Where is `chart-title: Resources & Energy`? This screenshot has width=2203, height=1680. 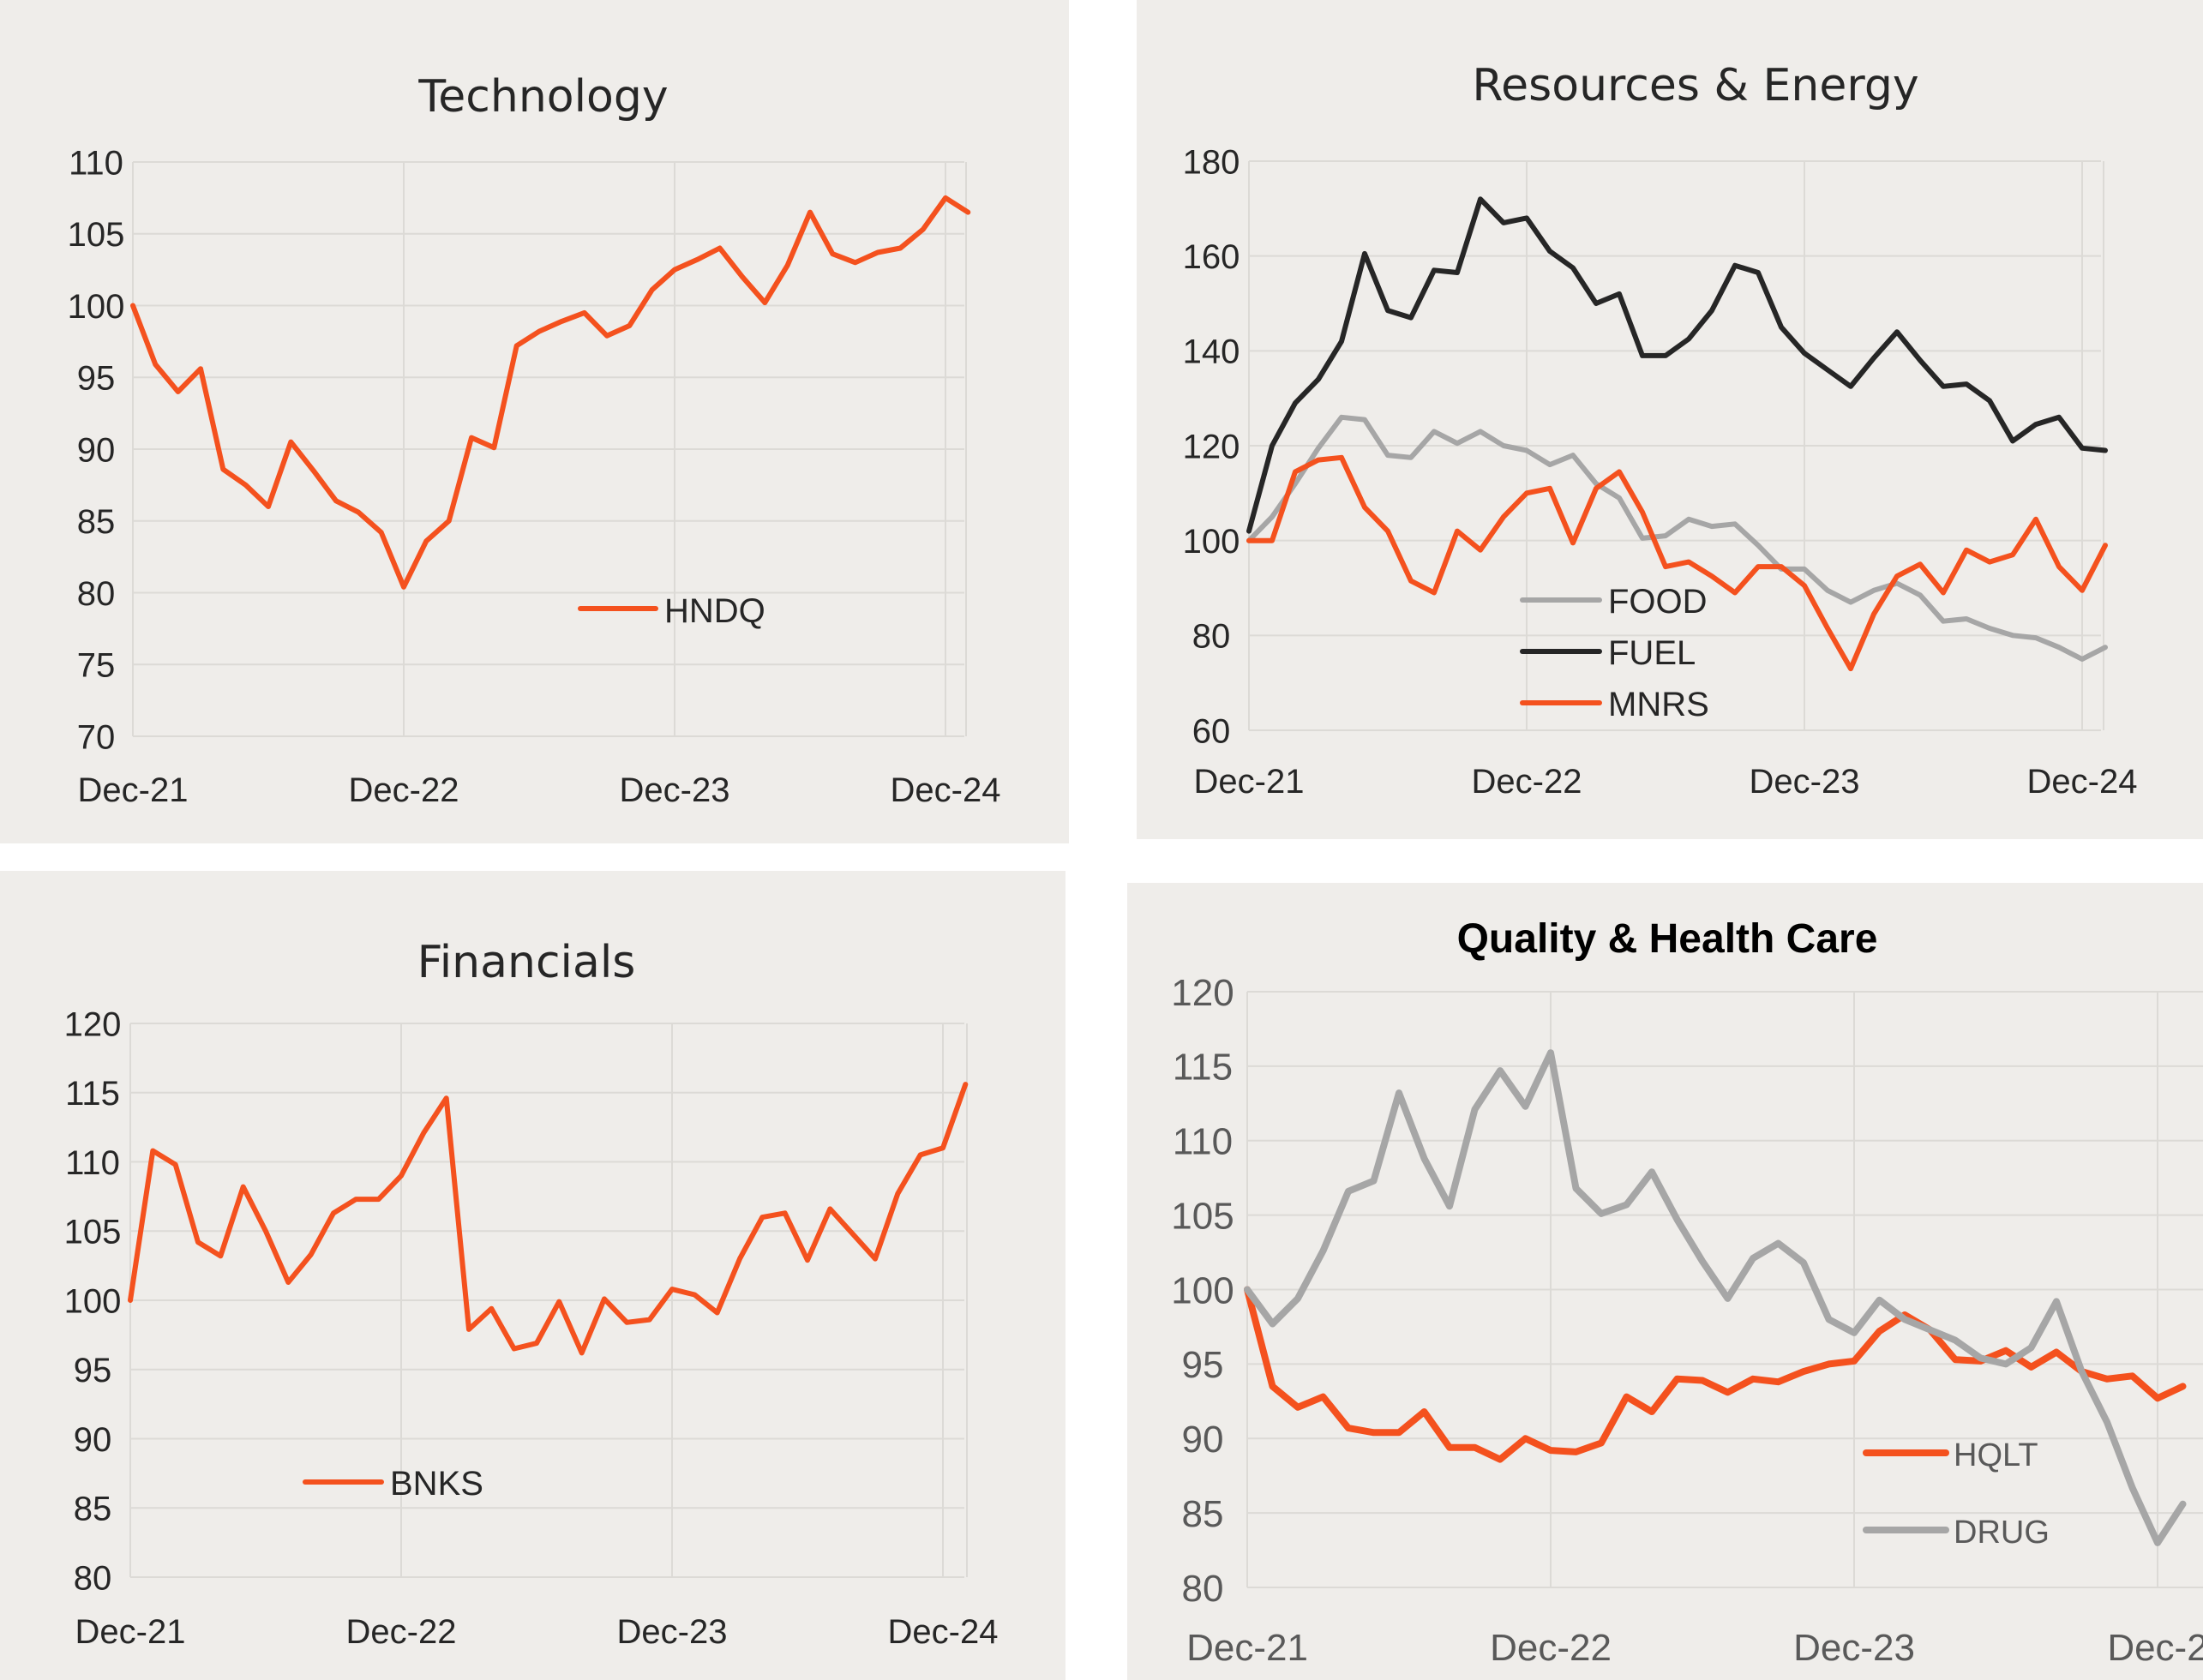 chart-title: Resources & Energy is located at coordinates (1695, 85).